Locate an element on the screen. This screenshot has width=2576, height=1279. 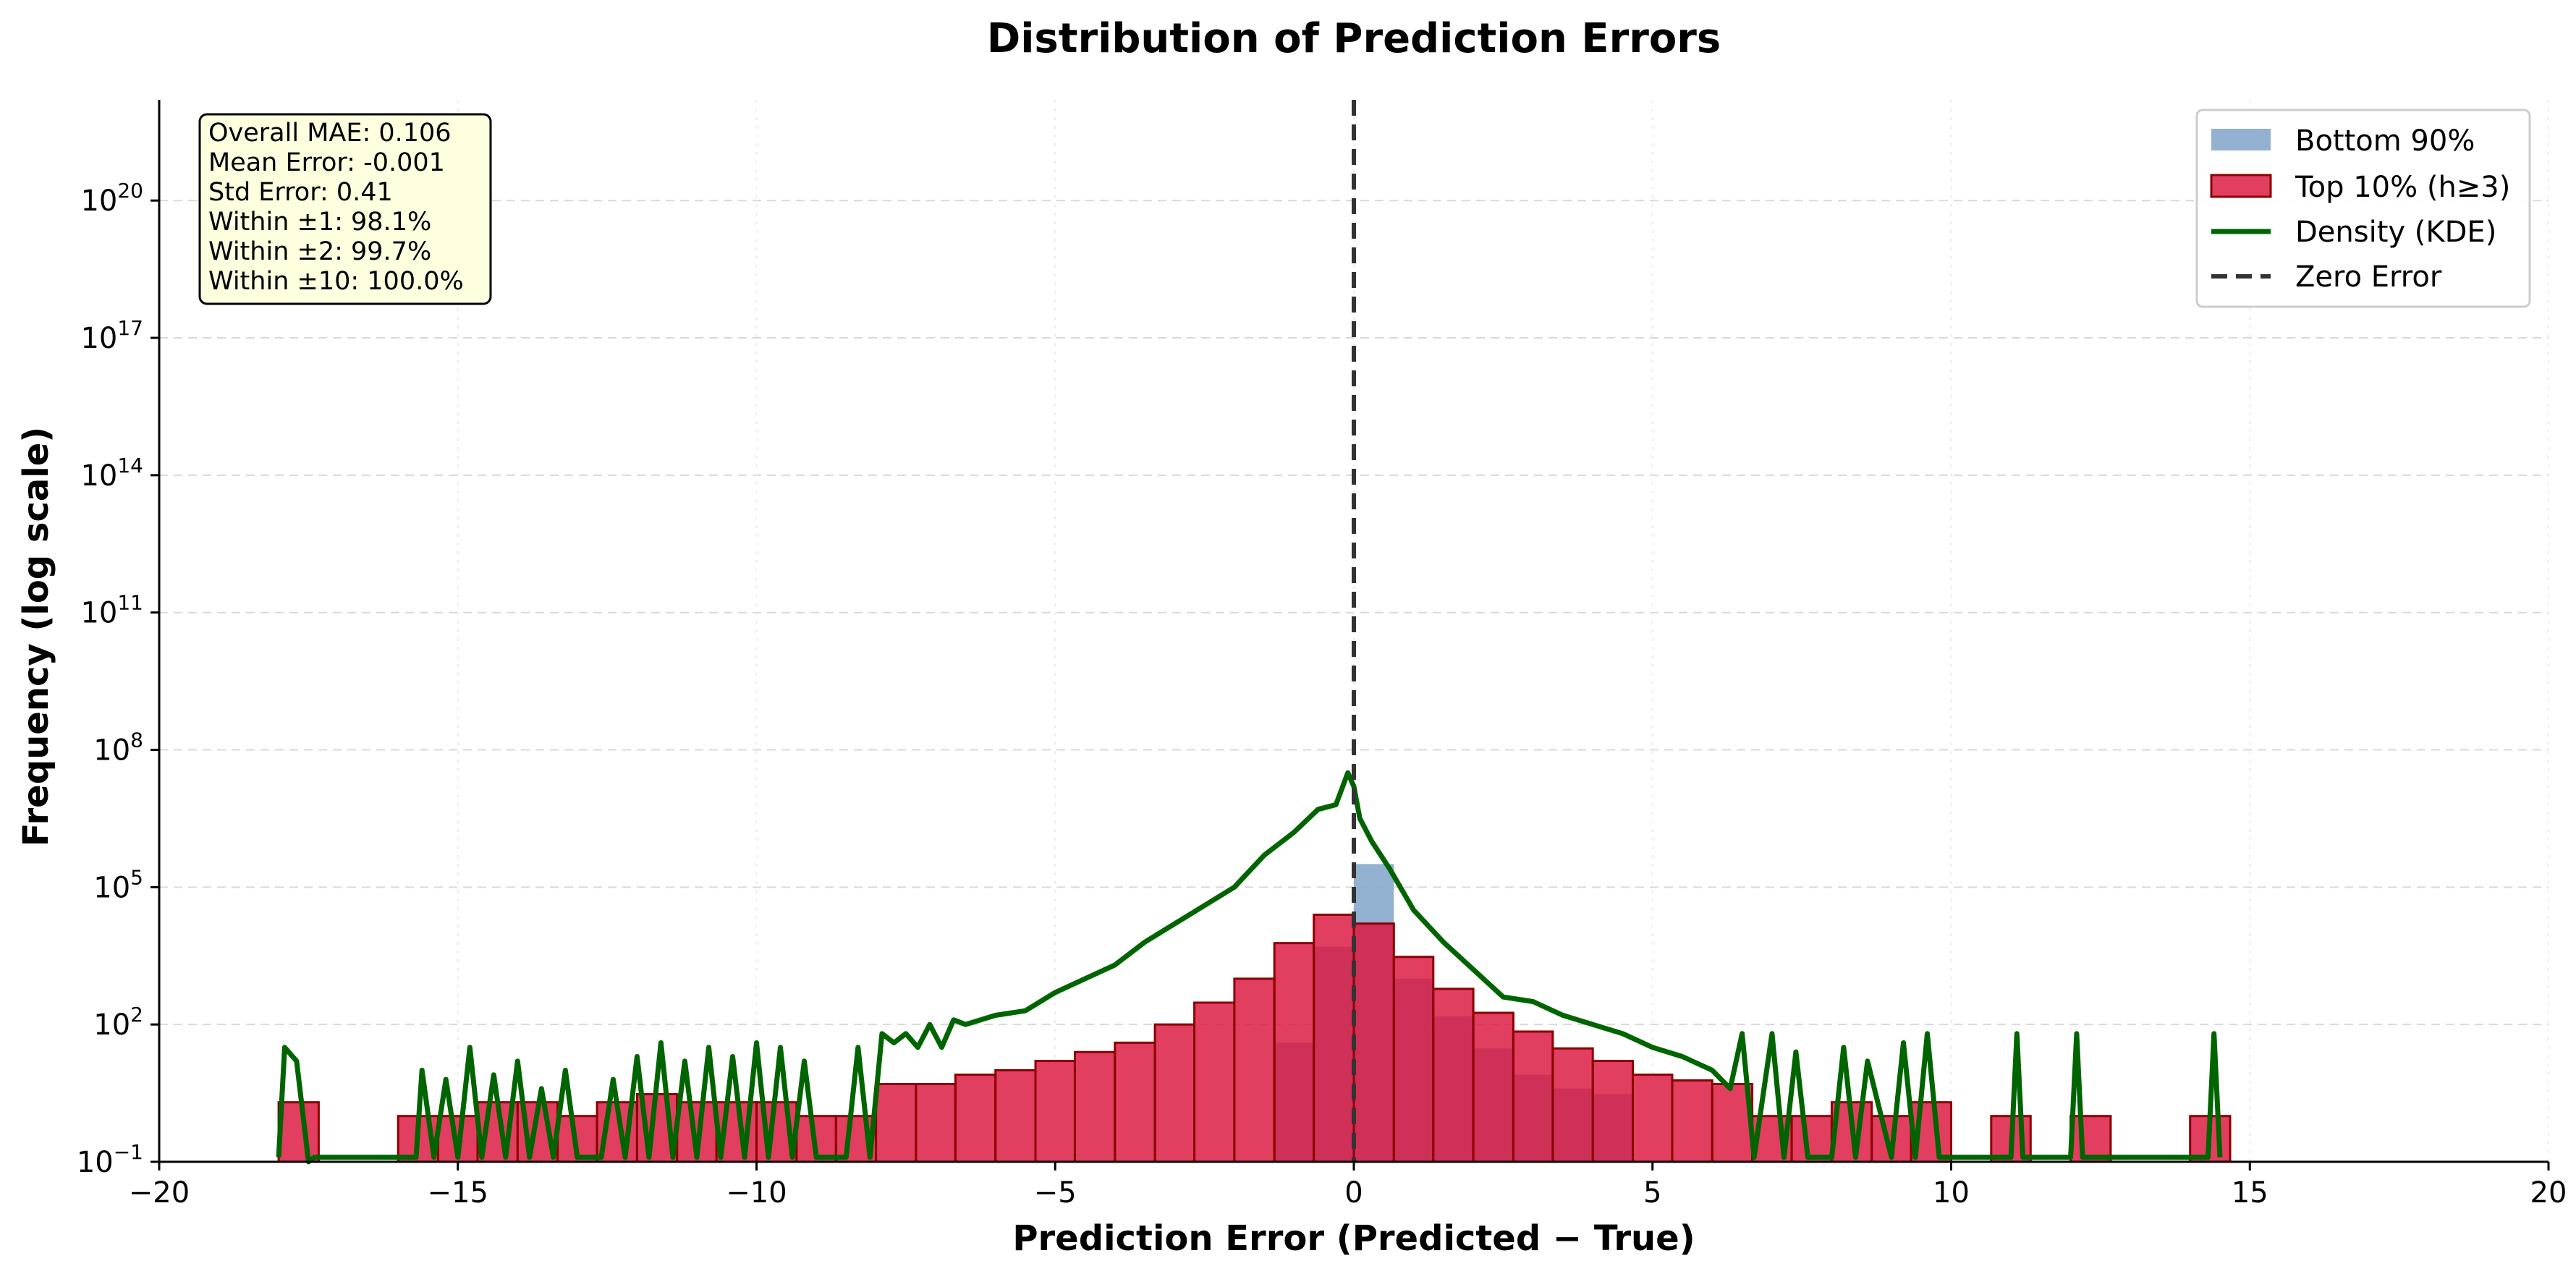
legend-label: Density (KDE) is located at coordinates (2395, 232).